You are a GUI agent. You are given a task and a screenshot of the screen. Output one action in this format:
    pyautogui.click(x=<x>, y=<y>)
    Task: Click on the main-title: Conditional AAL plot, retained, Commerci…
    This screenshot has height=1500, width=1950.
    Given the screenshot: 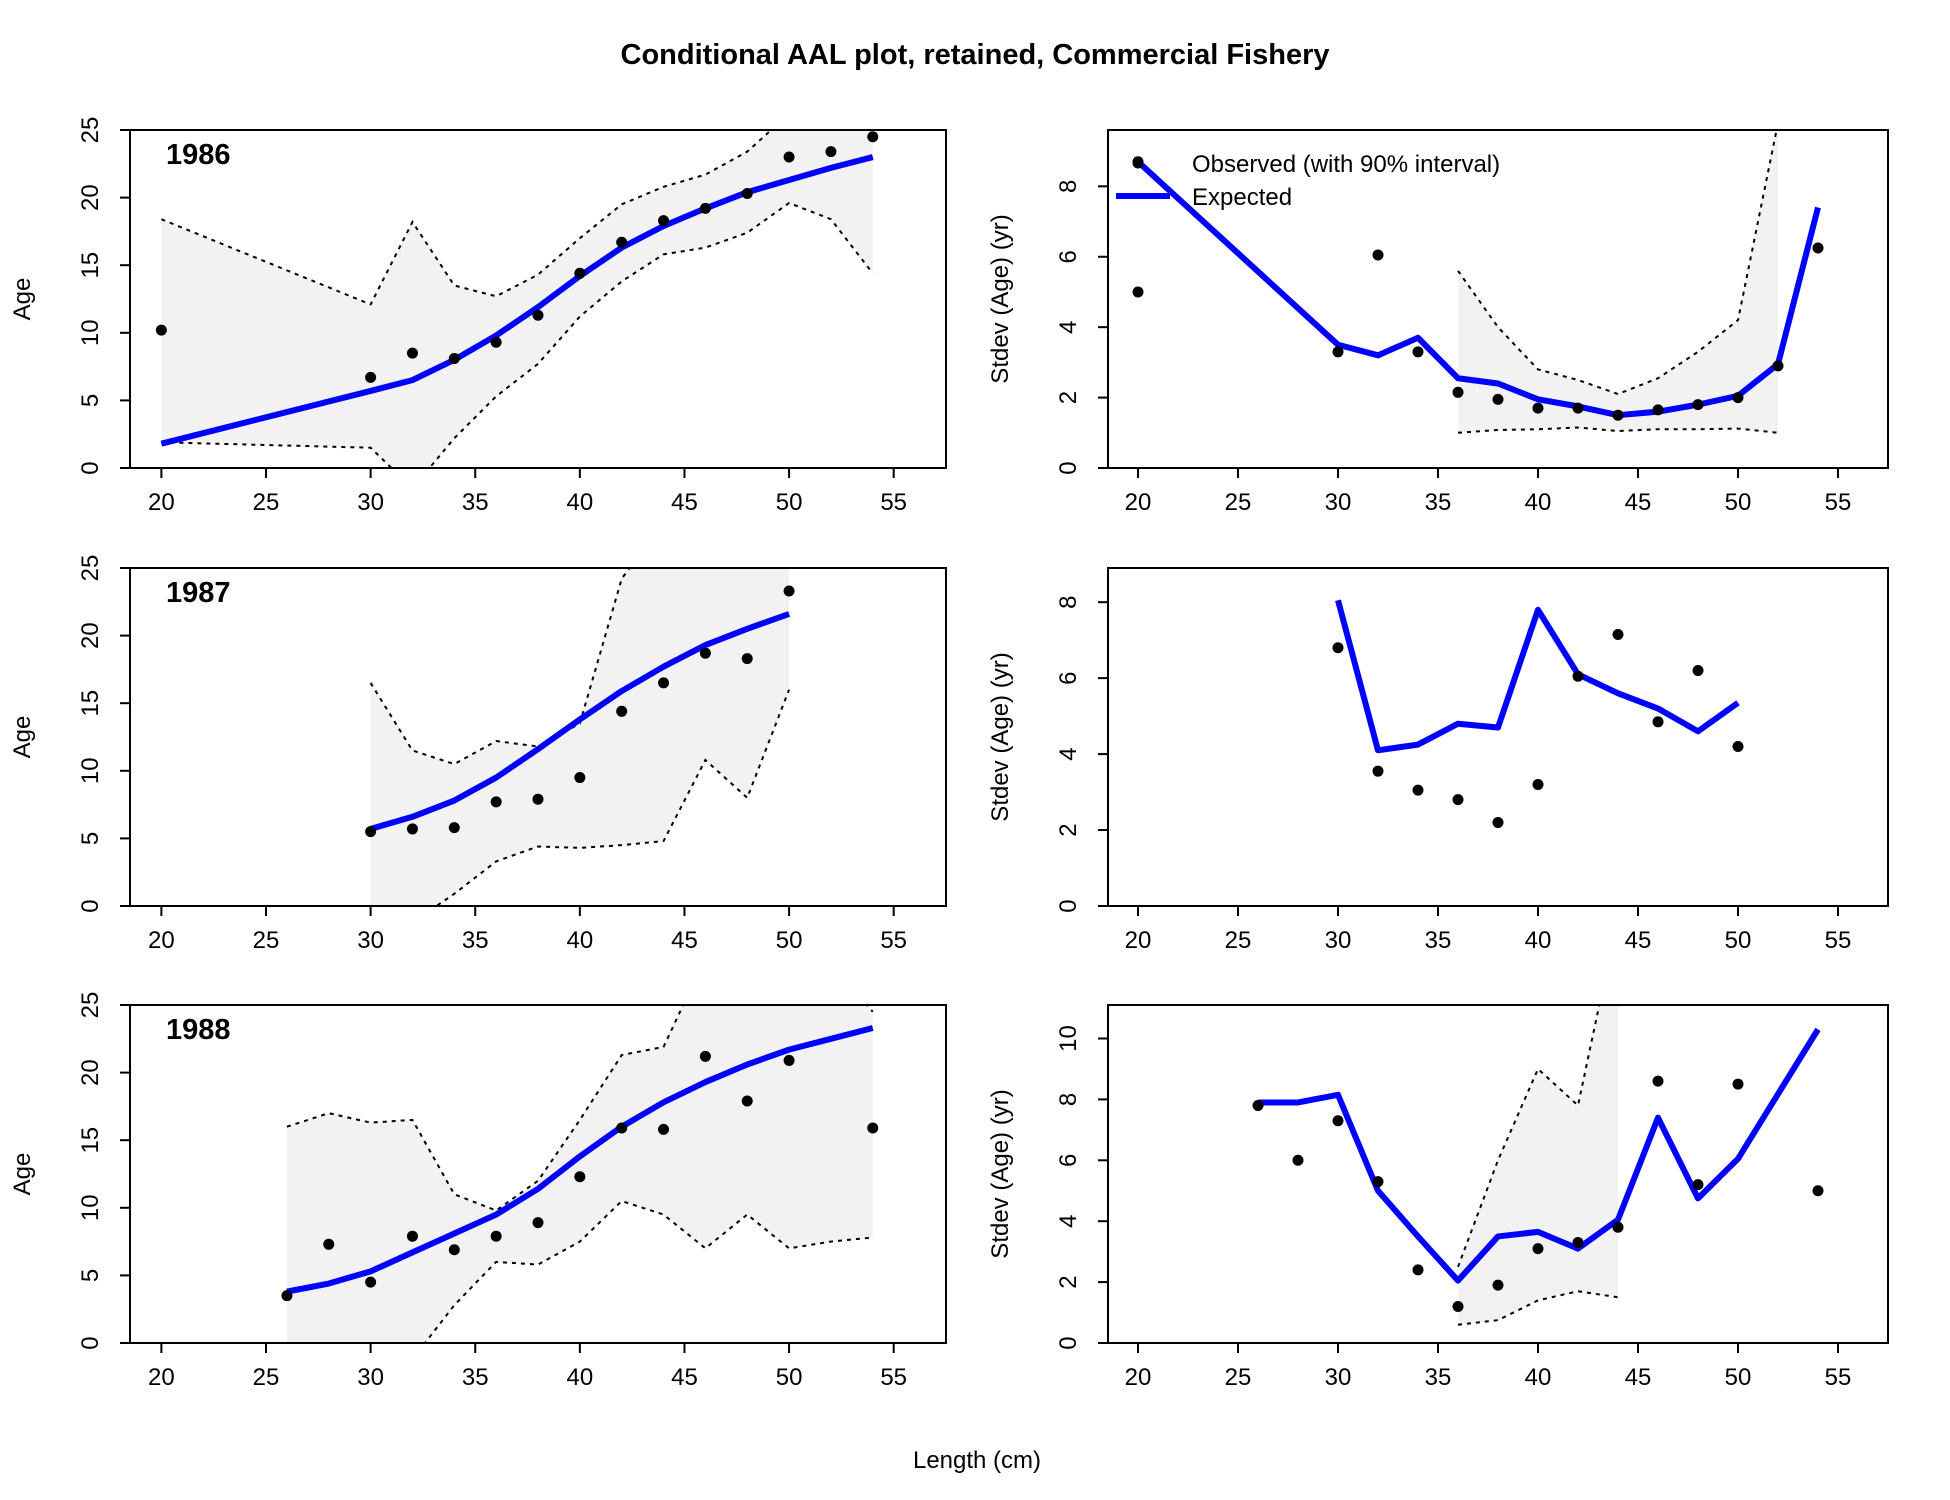 What is the action you would take?
    pyautogui.click(x=975, y=55)
    